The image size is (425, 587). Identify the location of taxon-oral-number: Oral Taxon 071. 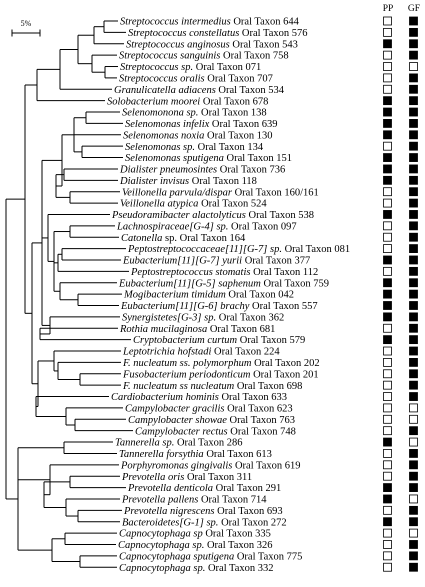
(227, 67).